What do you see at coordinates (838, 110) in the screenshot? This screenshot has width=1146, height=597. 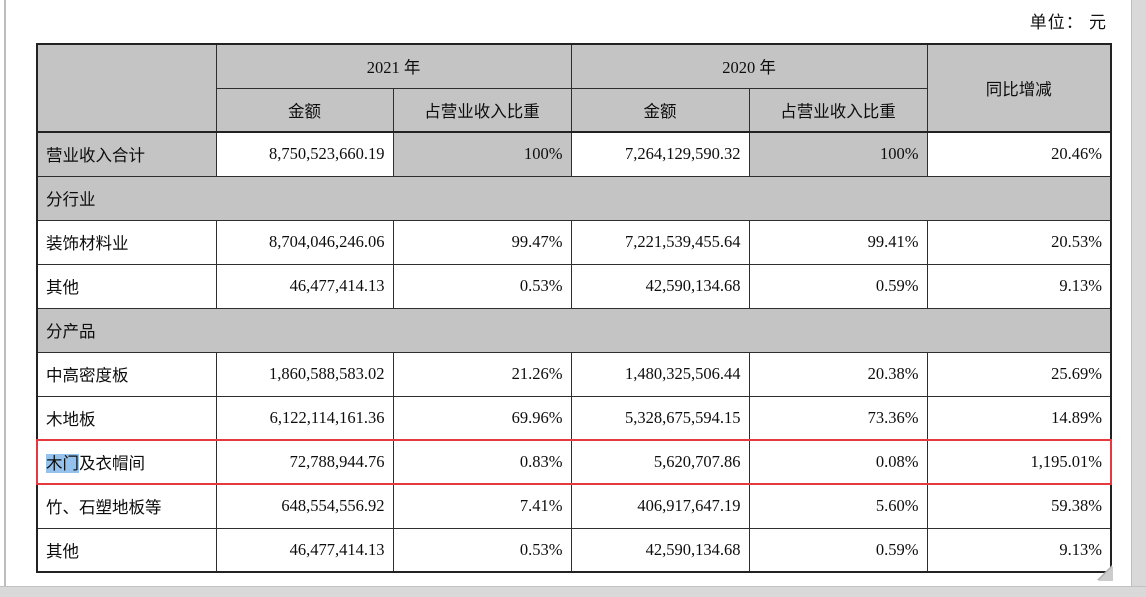 I see `header-proportion-2020: 占营业收入比重` at bounding box center [838, 110].